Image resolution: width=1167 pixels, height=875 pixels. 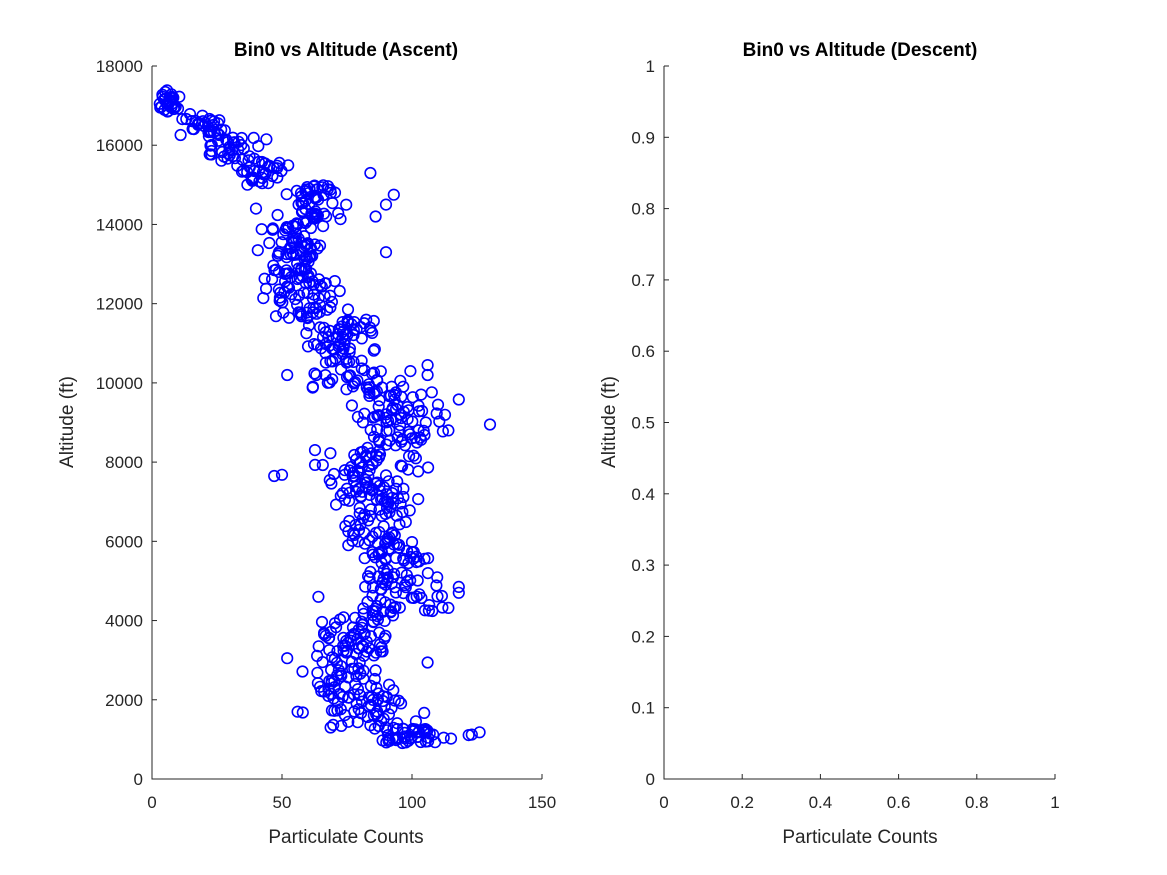 What do you see at coordinates (119, 383) in the screenshot?
I see `y-tick-label: 10000` at bounding box center [119, 383].